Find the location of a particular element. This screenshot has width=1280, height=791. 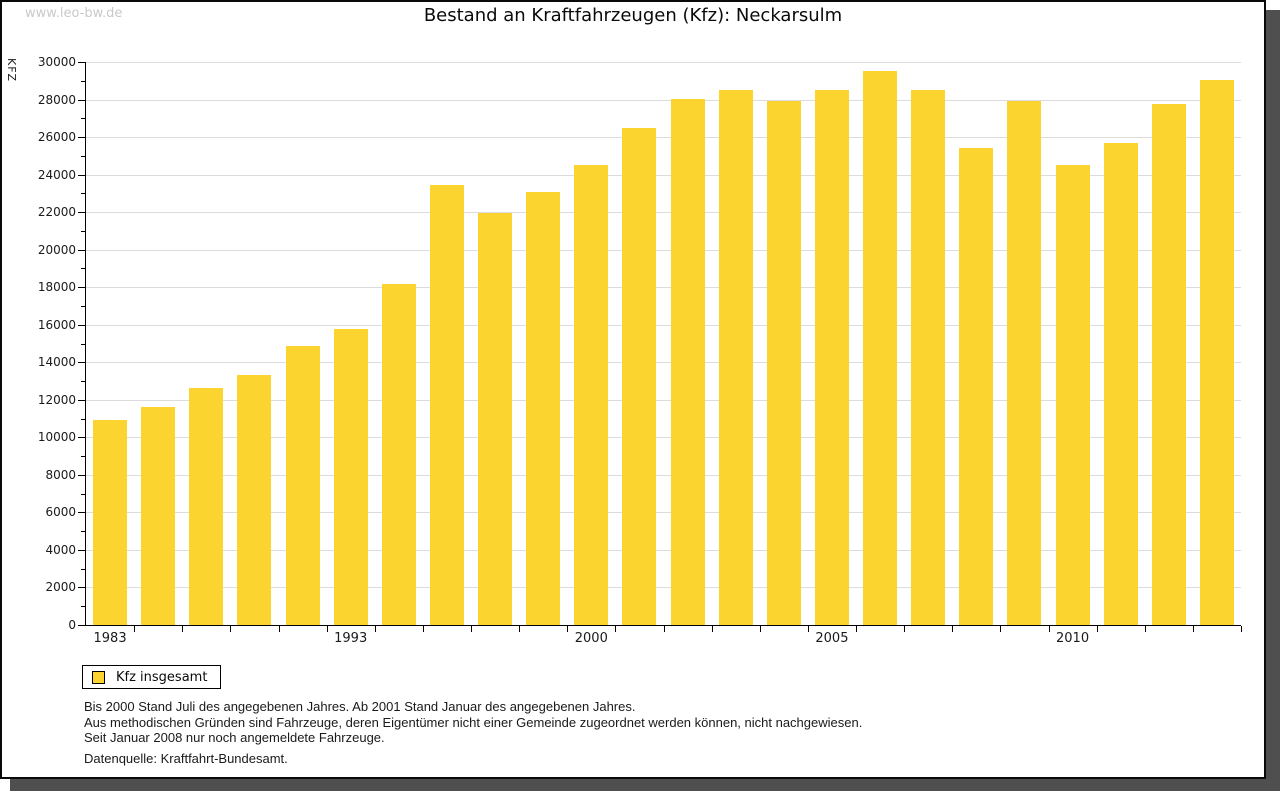

y-tick-label: 2000 is located at coordinates (60, 587).